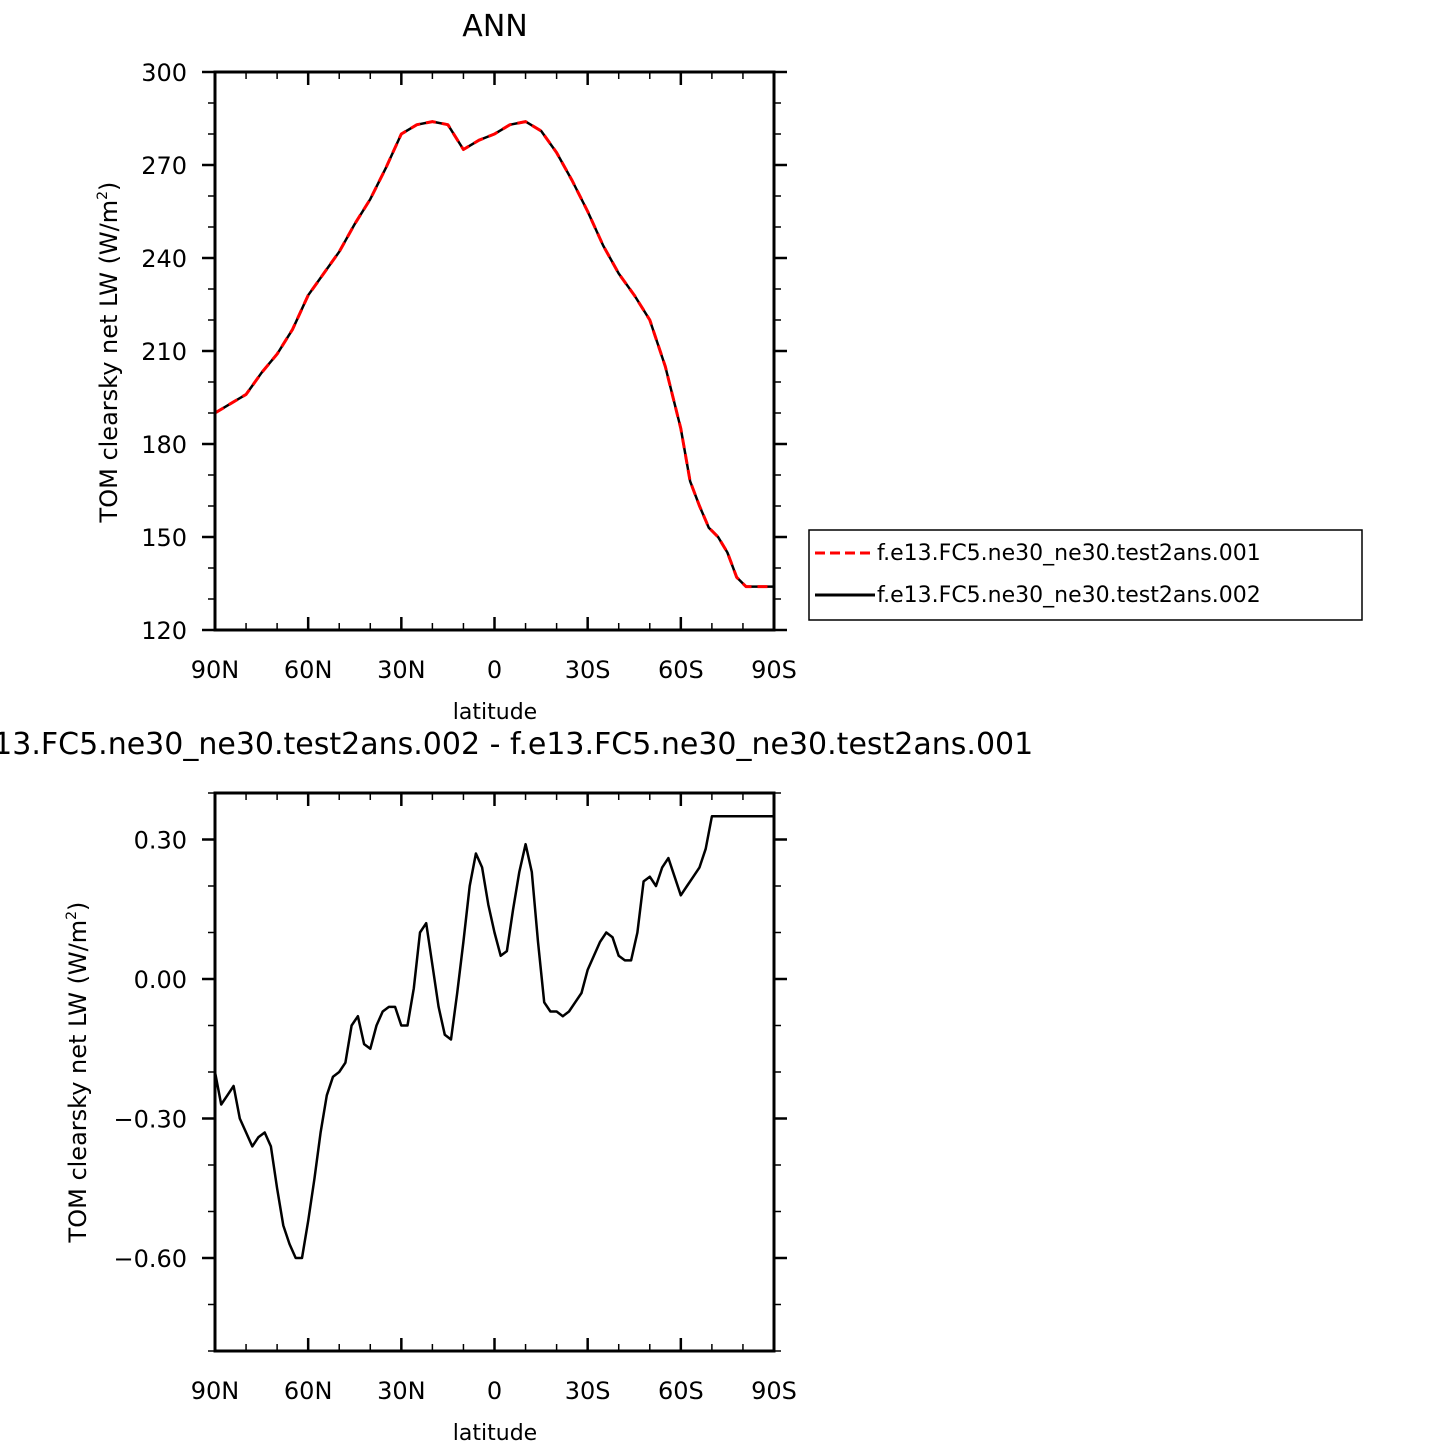 The height and width of the screenshot is (1453, 1456). Describe the element at coordinates (78, 1073) in the screenshot. I see `bottom-y-axis-label: TOM clearsky net LW (W/m2)` at that location.